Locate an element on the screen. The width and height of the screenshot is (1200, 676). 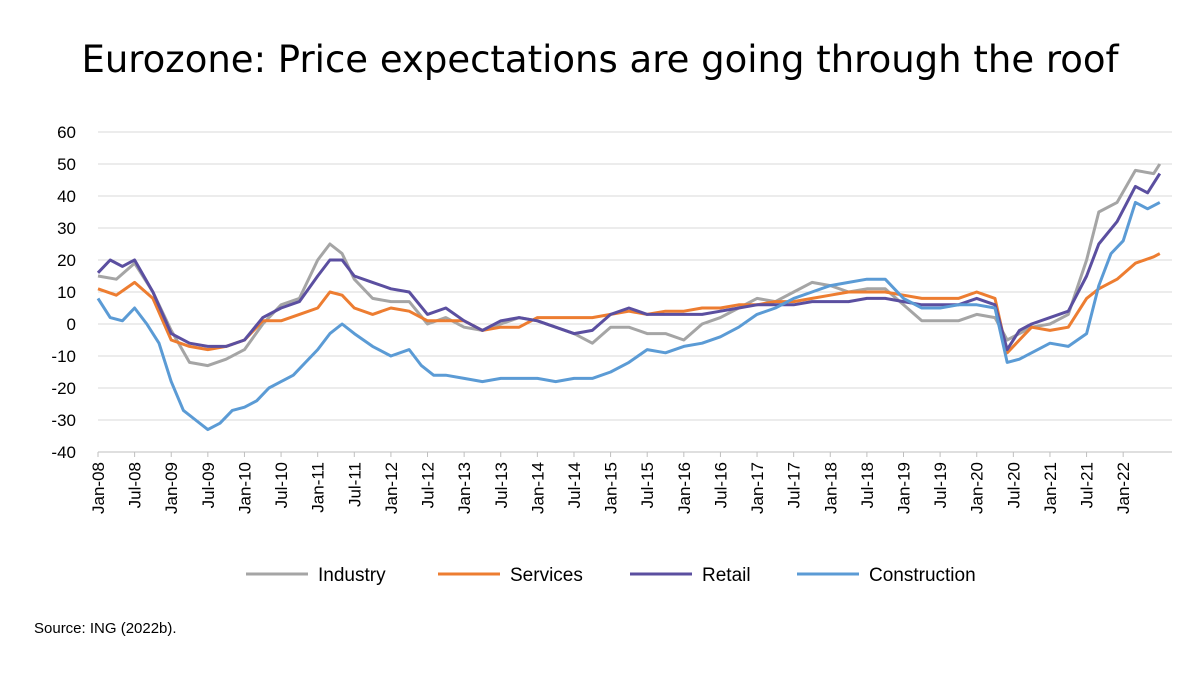
x-tick-label: Jul-13 is located at coordinates (501, 485).